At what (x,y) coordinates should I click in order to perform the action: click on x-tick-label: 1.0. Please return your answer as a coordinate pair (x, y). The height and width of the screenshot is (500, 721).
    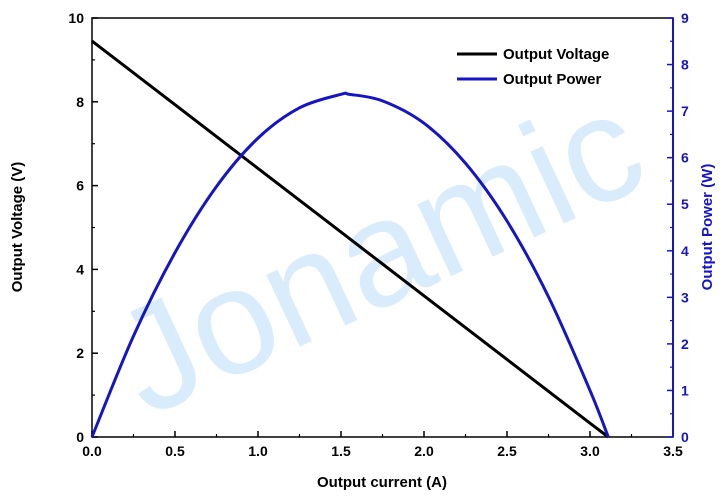
    Looking at the image, I should click on (258, 451).